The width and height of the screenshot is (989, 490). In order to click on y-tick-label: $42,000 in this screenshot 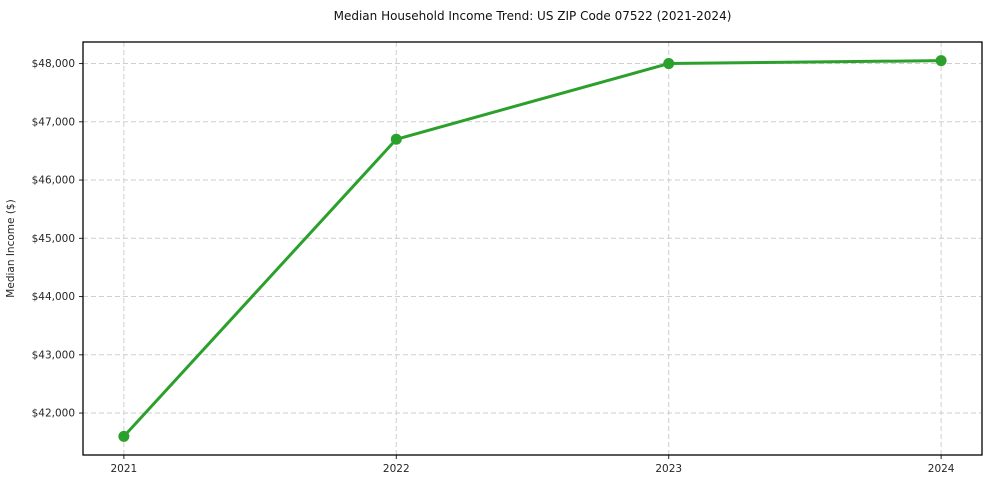, I will do `click(53, 414)`.